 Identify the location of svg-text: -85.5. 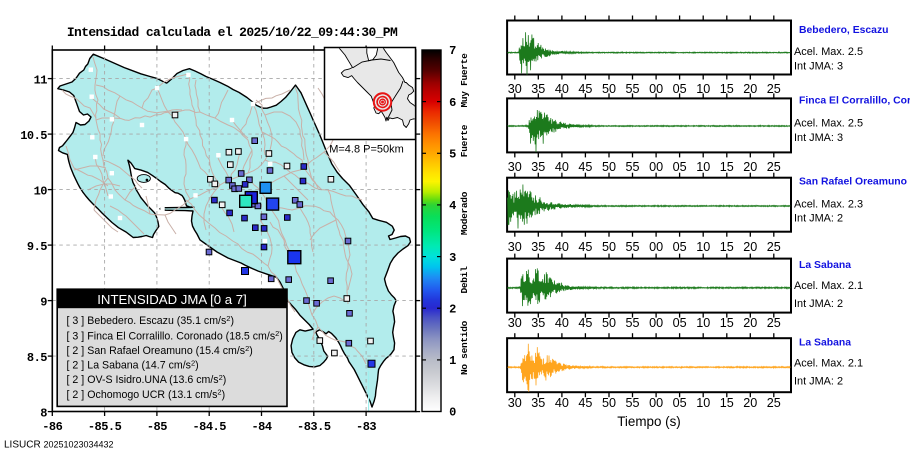
(105, 427).